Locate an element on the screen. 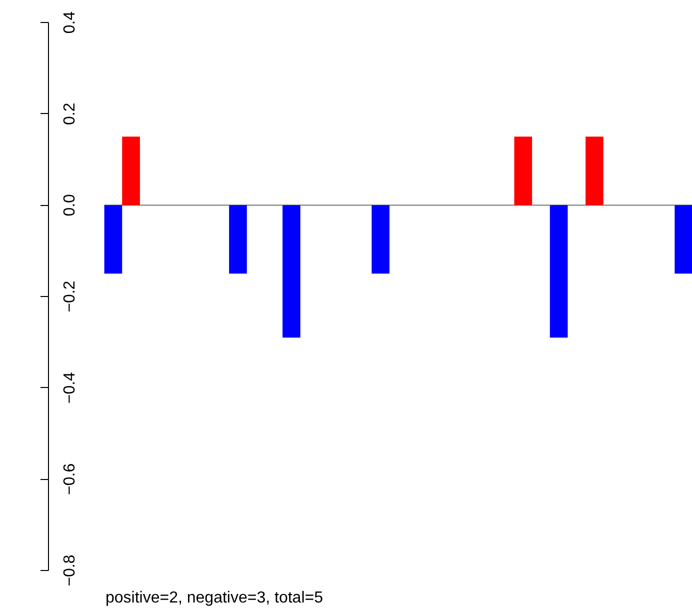 The height and width of the screenshot is (614, 692). y-tick-label: −0.4 is located at coordinates (70, 388).